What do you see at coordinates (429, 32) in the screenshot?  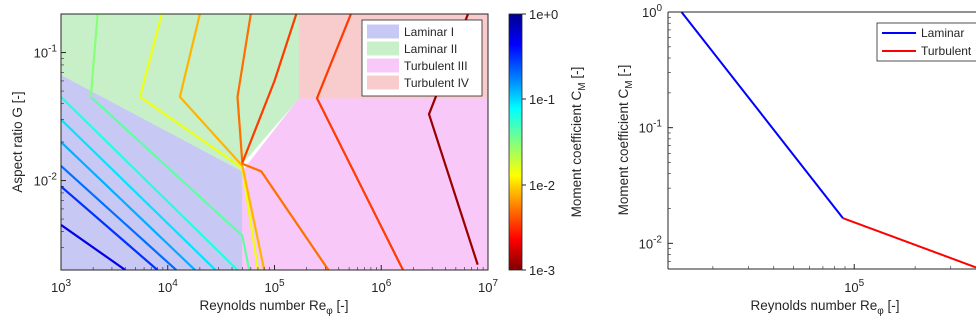 I see `legend-label-laminar-i: Laminar I` at bounding box center [429, 32].